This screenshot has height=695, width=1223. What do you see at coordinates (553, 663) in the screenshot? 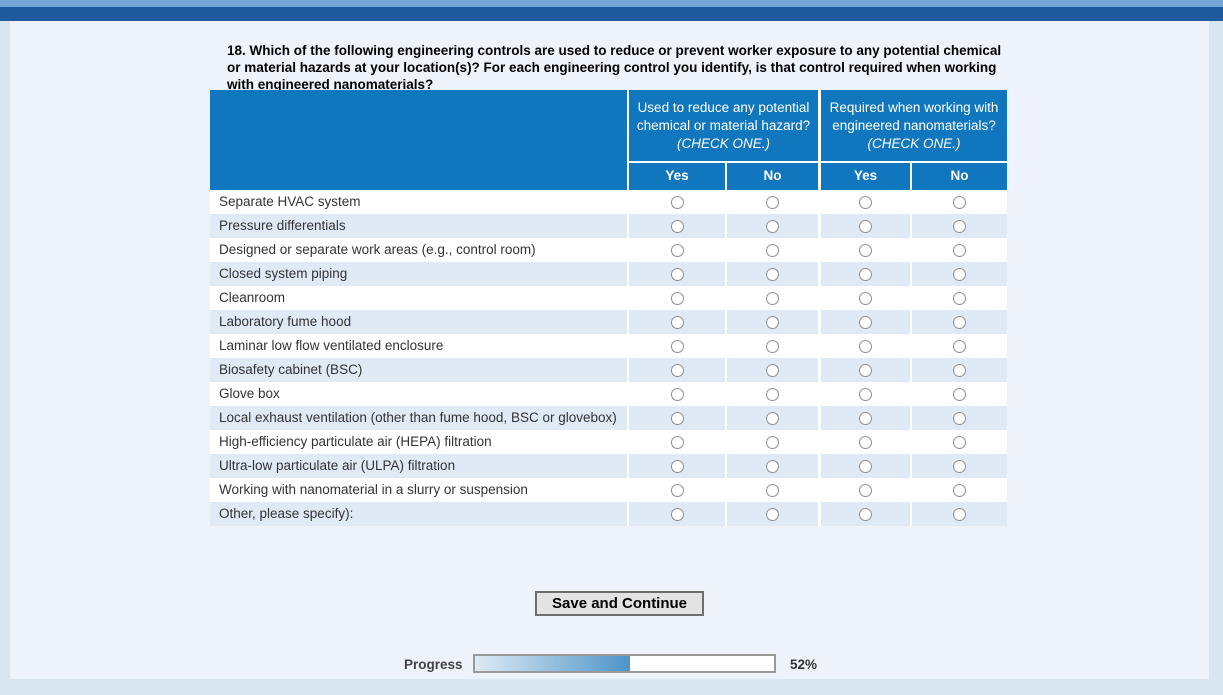
I see `progress-bar-fill` at bounding box center [553, 663].